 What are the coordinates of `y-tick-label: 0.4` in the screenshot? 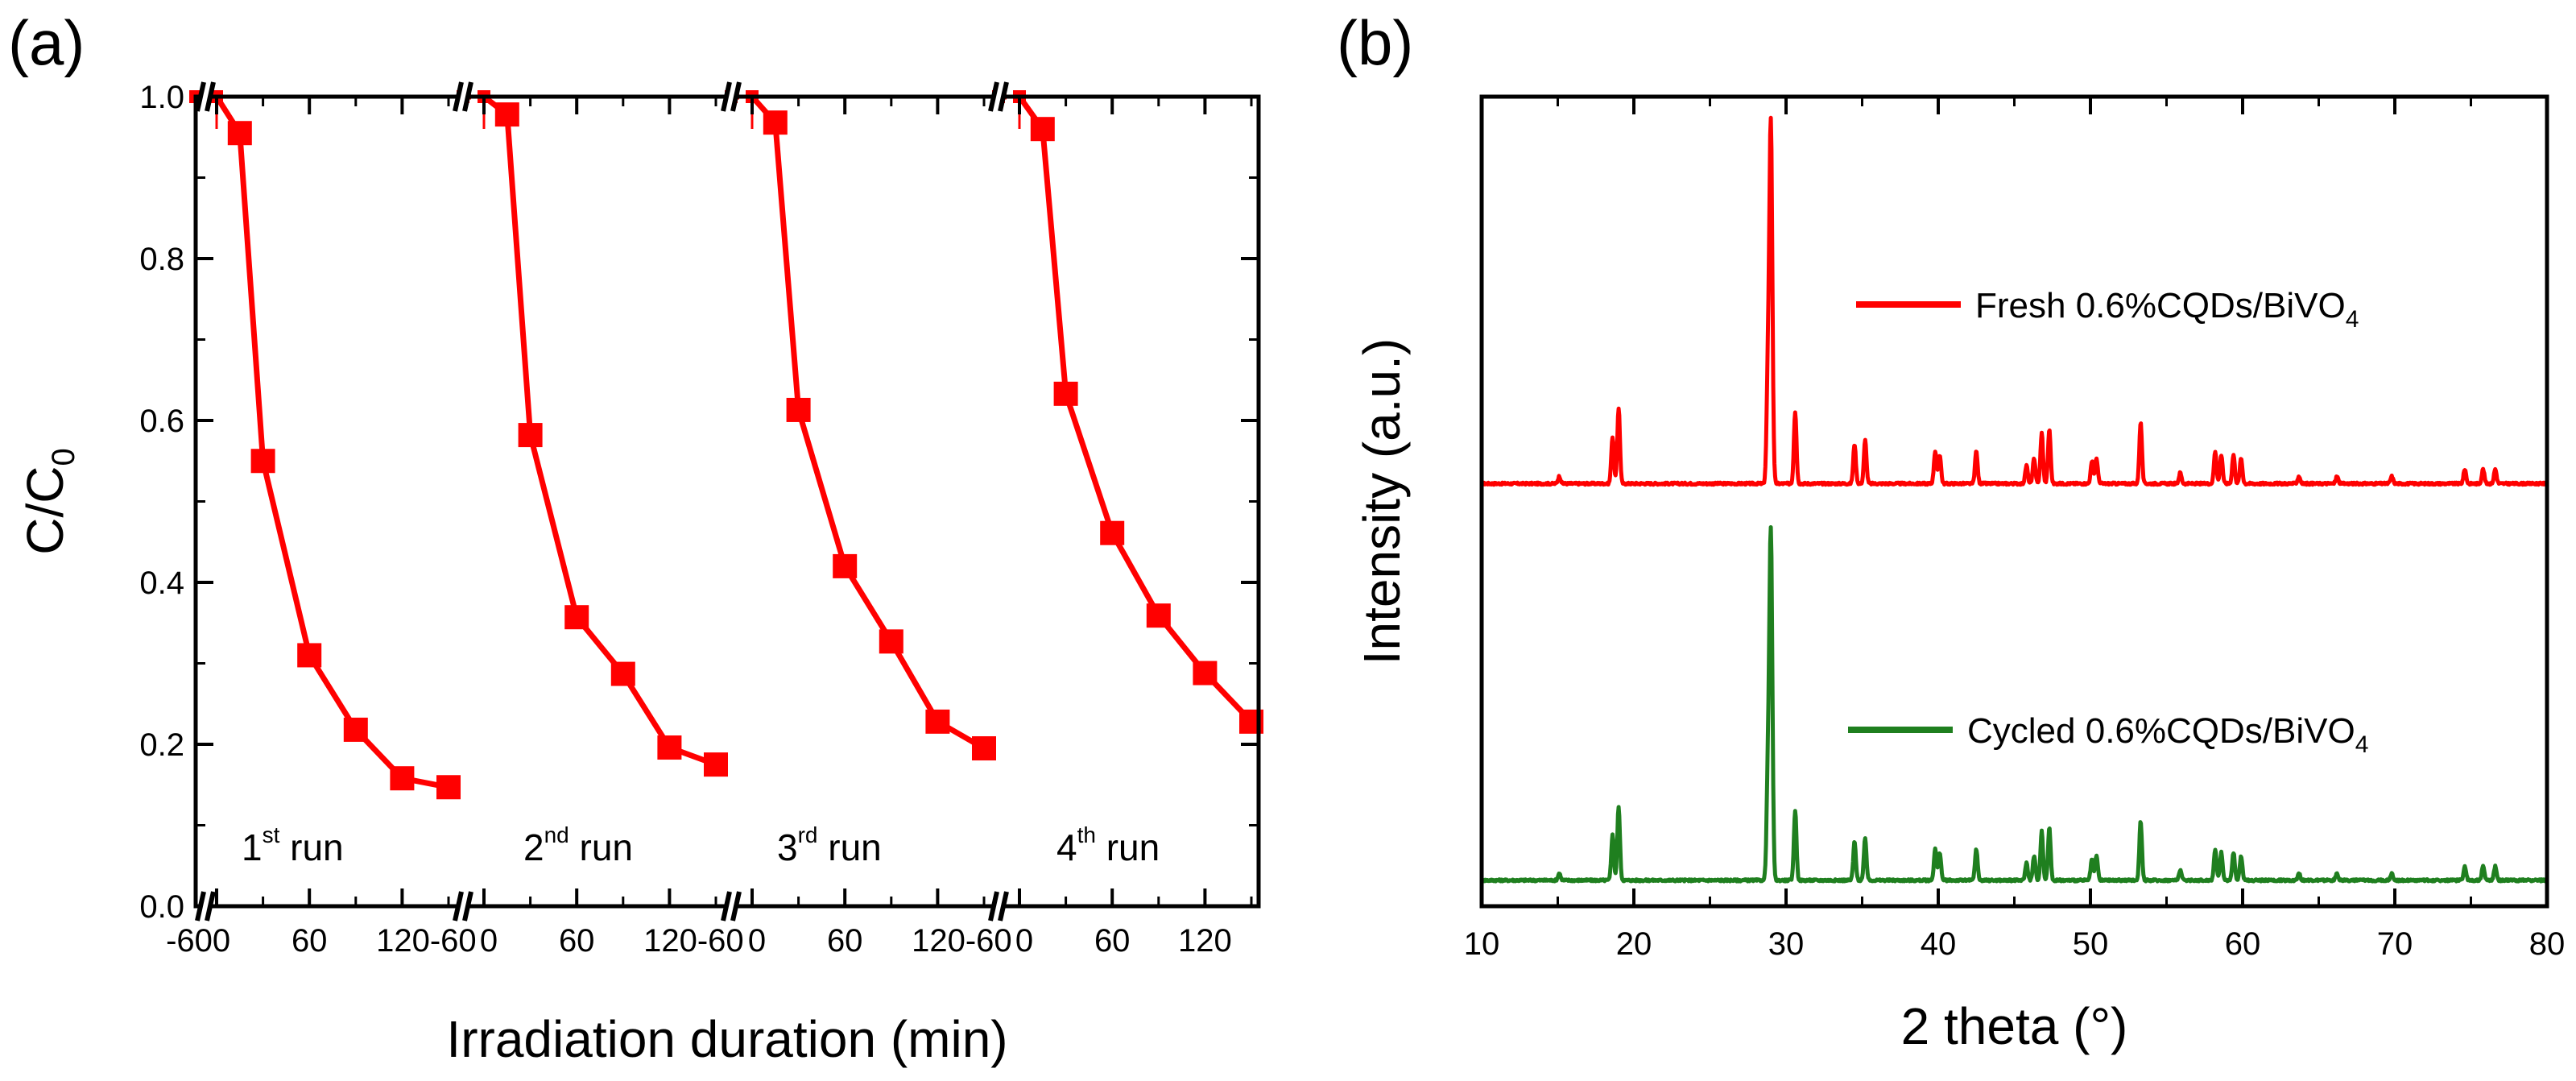 It's located at (161, 583).